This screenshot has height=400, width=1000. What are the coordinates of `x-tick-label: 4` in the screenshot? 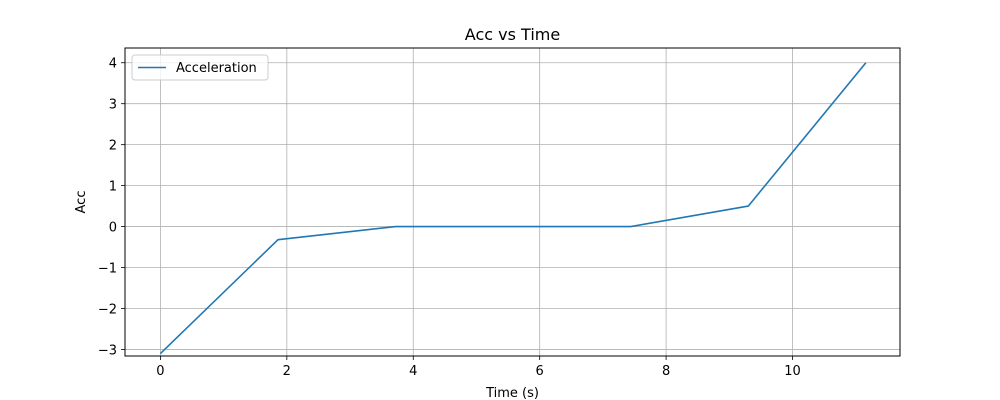 It's located at (413, 371).